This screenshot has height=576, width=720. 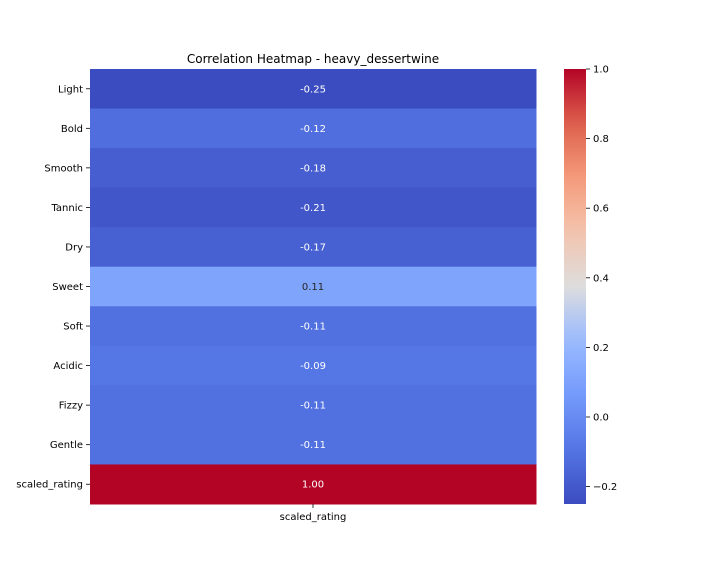 What do you see at coordinates (68, 366) in the screenshot?
I see `row-tick-label: Acidic` at bounding box center [68, 366].